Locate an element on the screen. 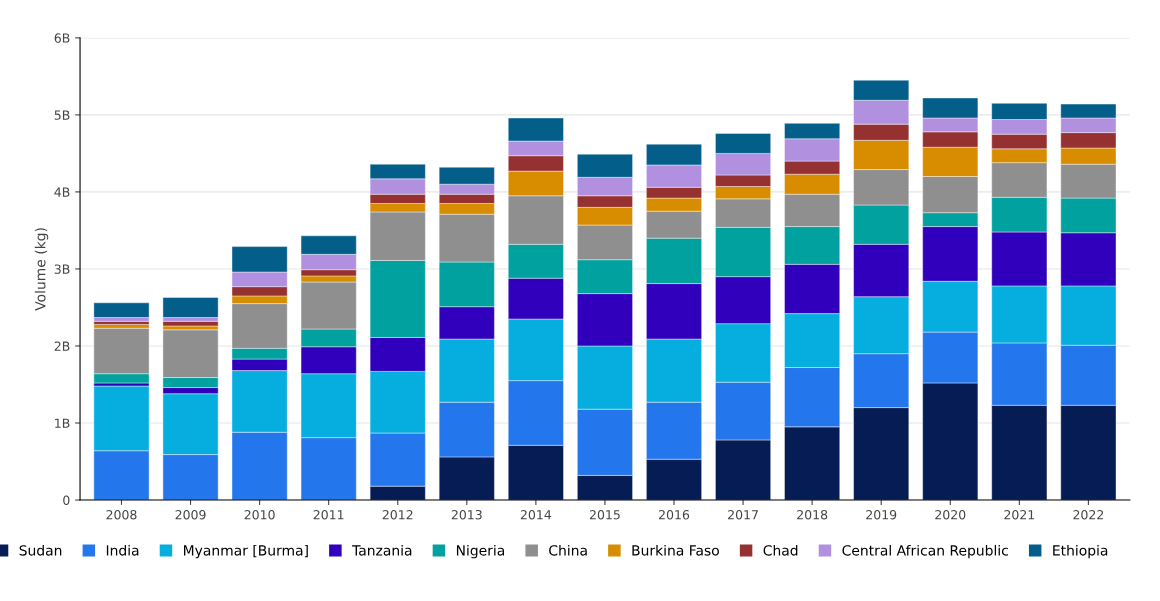 This screenshot has width=1160, height=601. x-tick-label: 2021 is located at coordinates (1019, 514).